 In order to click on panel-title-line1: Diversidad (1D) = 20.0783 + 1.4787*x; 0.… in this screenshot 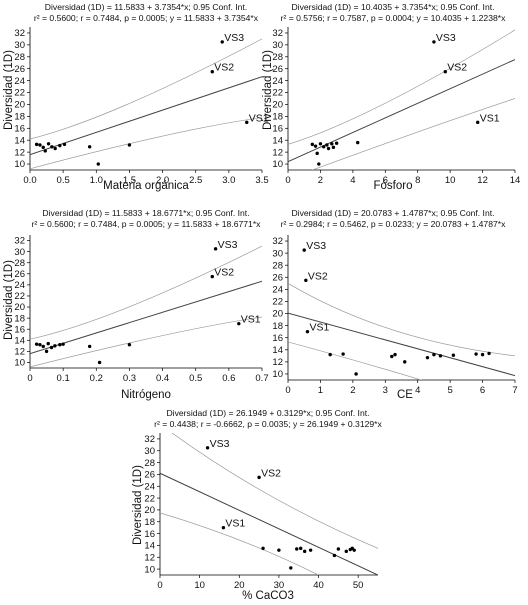, I will do `click(392, 213)`.